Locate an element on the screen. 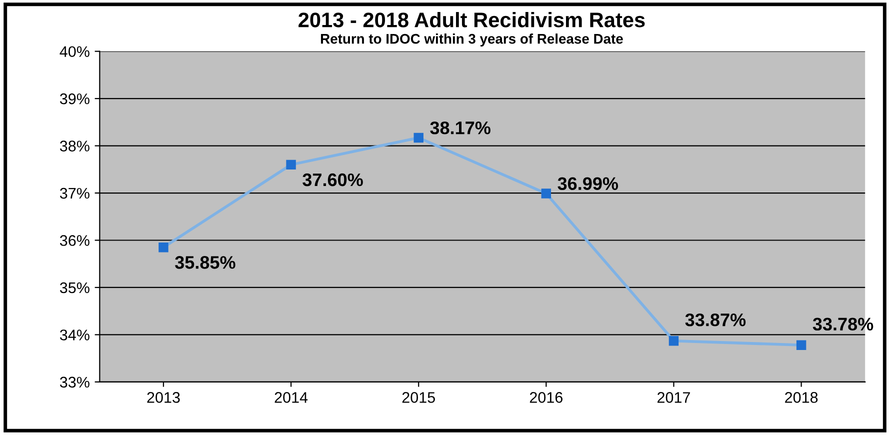 The height and width of the screenshot is (435, 890). data-label: 37.60% is located at coordinates (332, 179).